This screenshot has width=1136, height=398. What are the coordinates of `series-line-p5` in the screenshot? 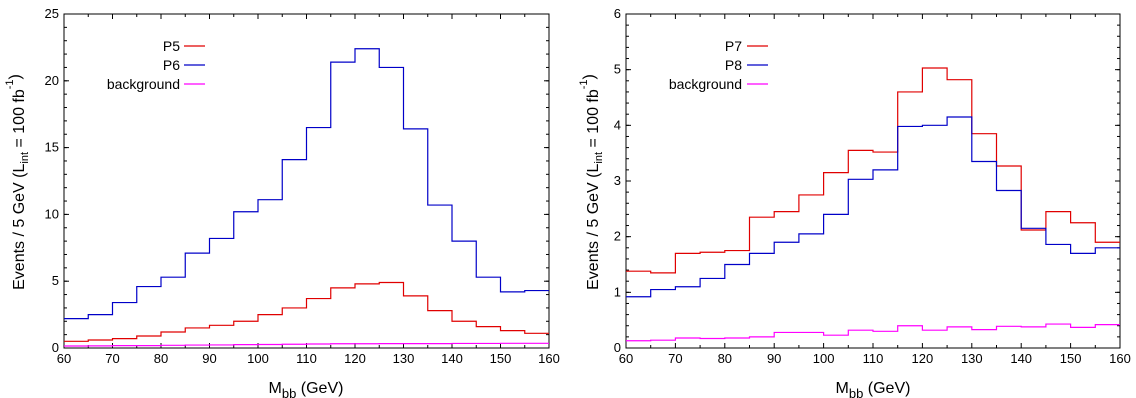 It's located at (306, 311).